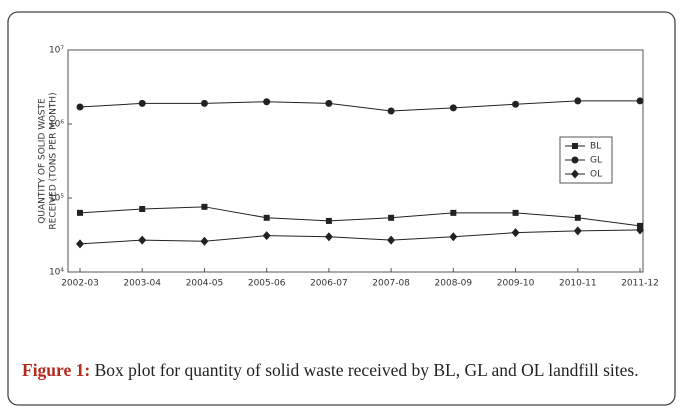 This screenshot has width=683, height=413. I want to click on x-tick-label: 2006-07, so click(329, 284).